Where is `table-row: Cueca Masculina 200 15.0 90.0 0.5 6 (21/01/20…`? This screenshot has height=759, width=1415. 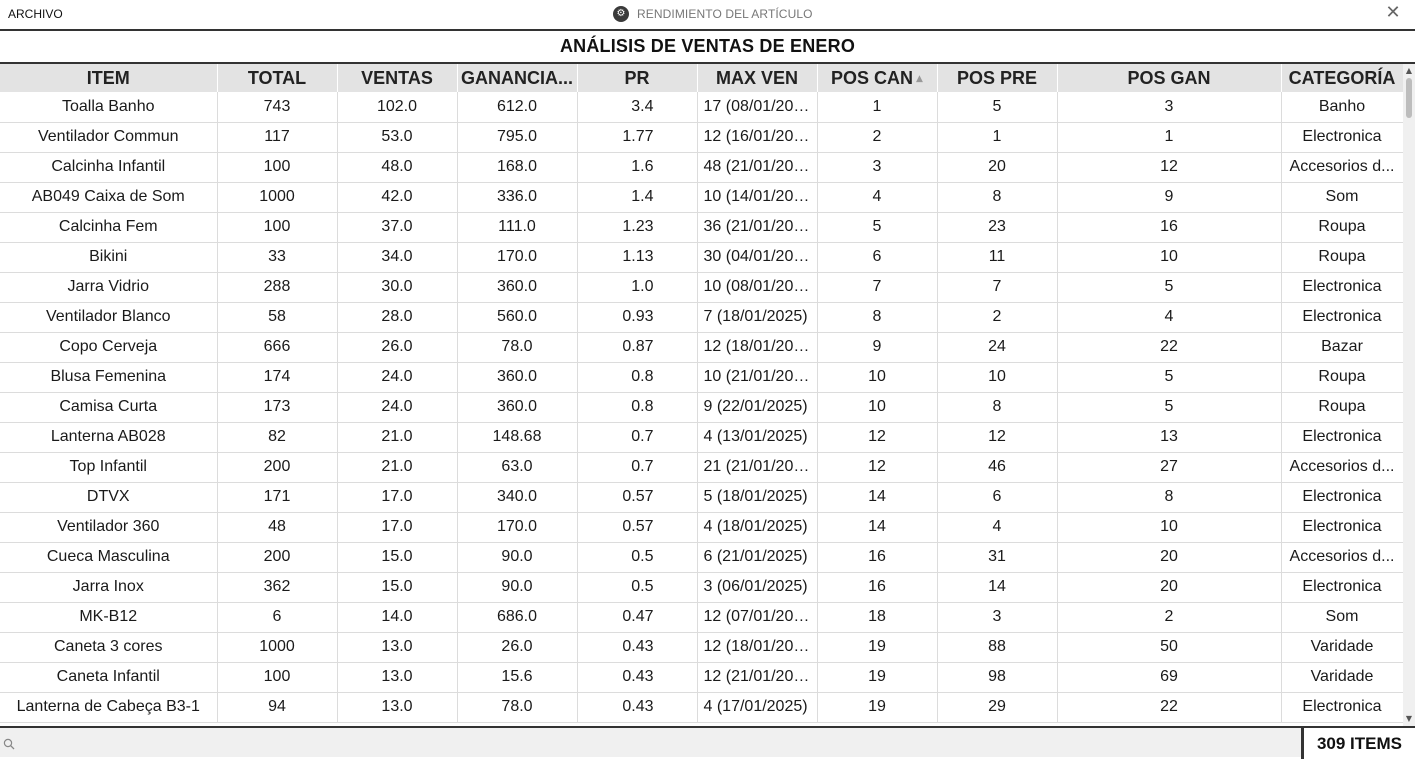 table-row: Cueca Masculina 200 15.0 90.0 0.5 6 (21/01/20… is located at coordinates (701, 557).